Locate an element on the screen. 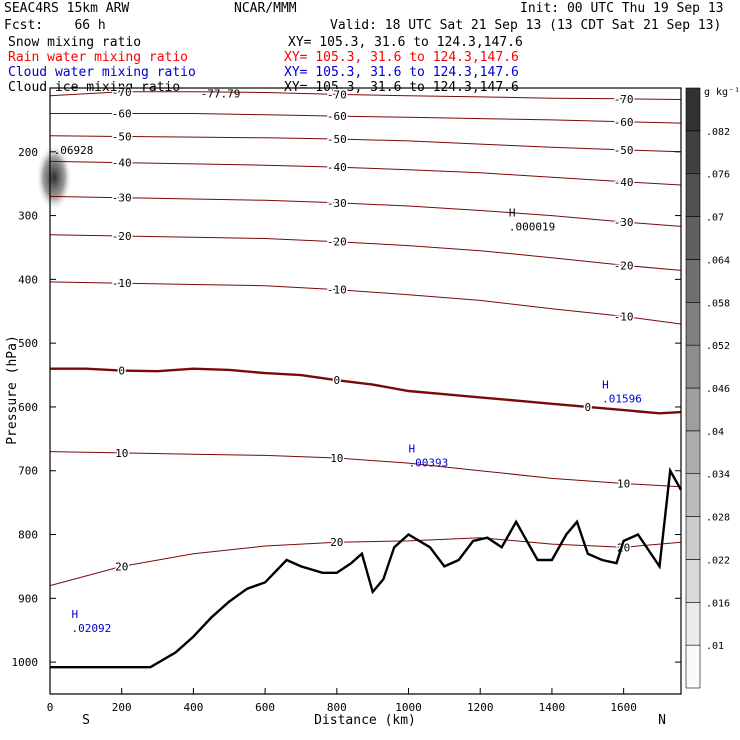  x-tick-label: 1600 is located at coordinates (623, 707).